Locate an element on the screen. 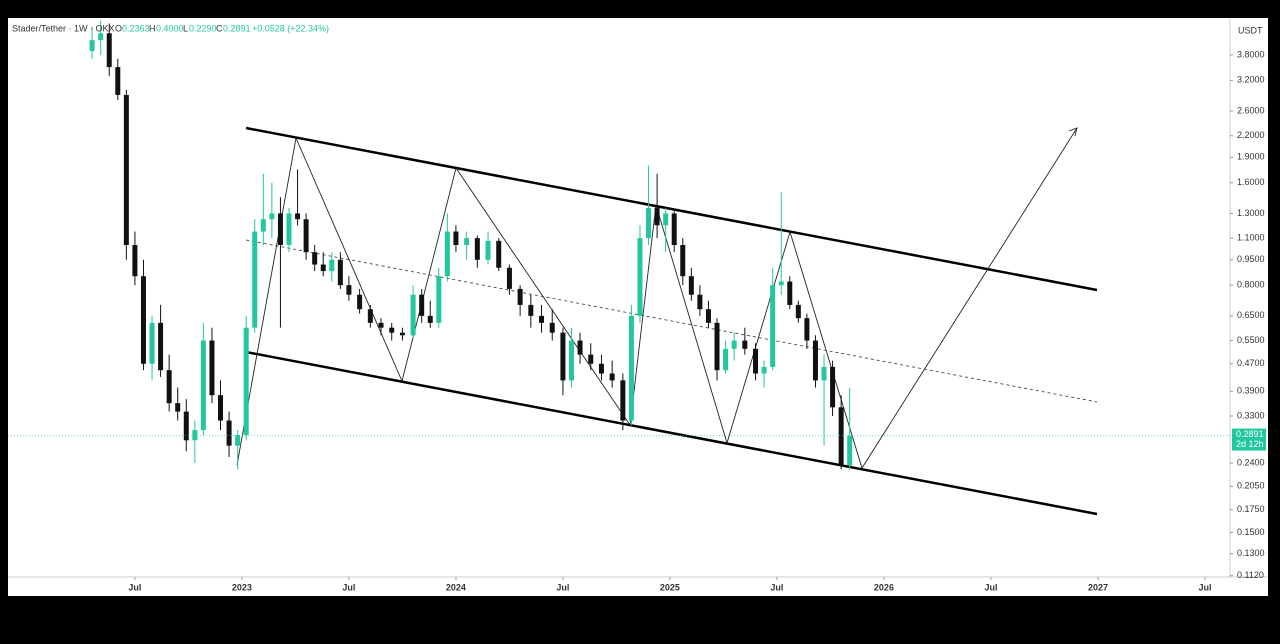  last-price-box is located at coordinates (1249, 439).